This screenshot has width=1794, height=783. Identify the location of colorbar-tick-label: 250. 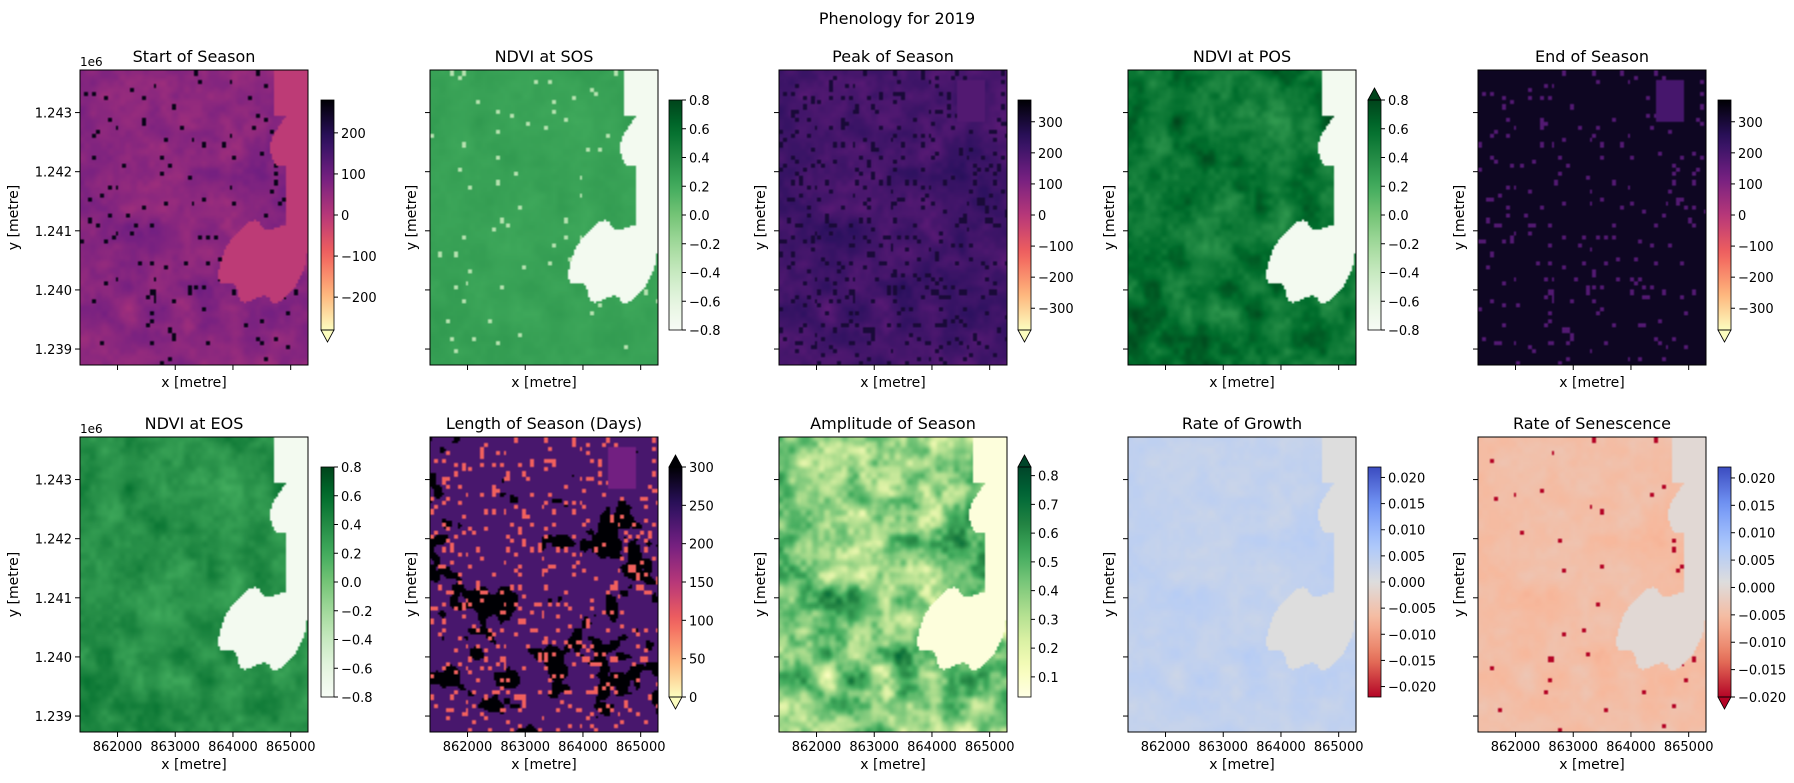
(701, 506).